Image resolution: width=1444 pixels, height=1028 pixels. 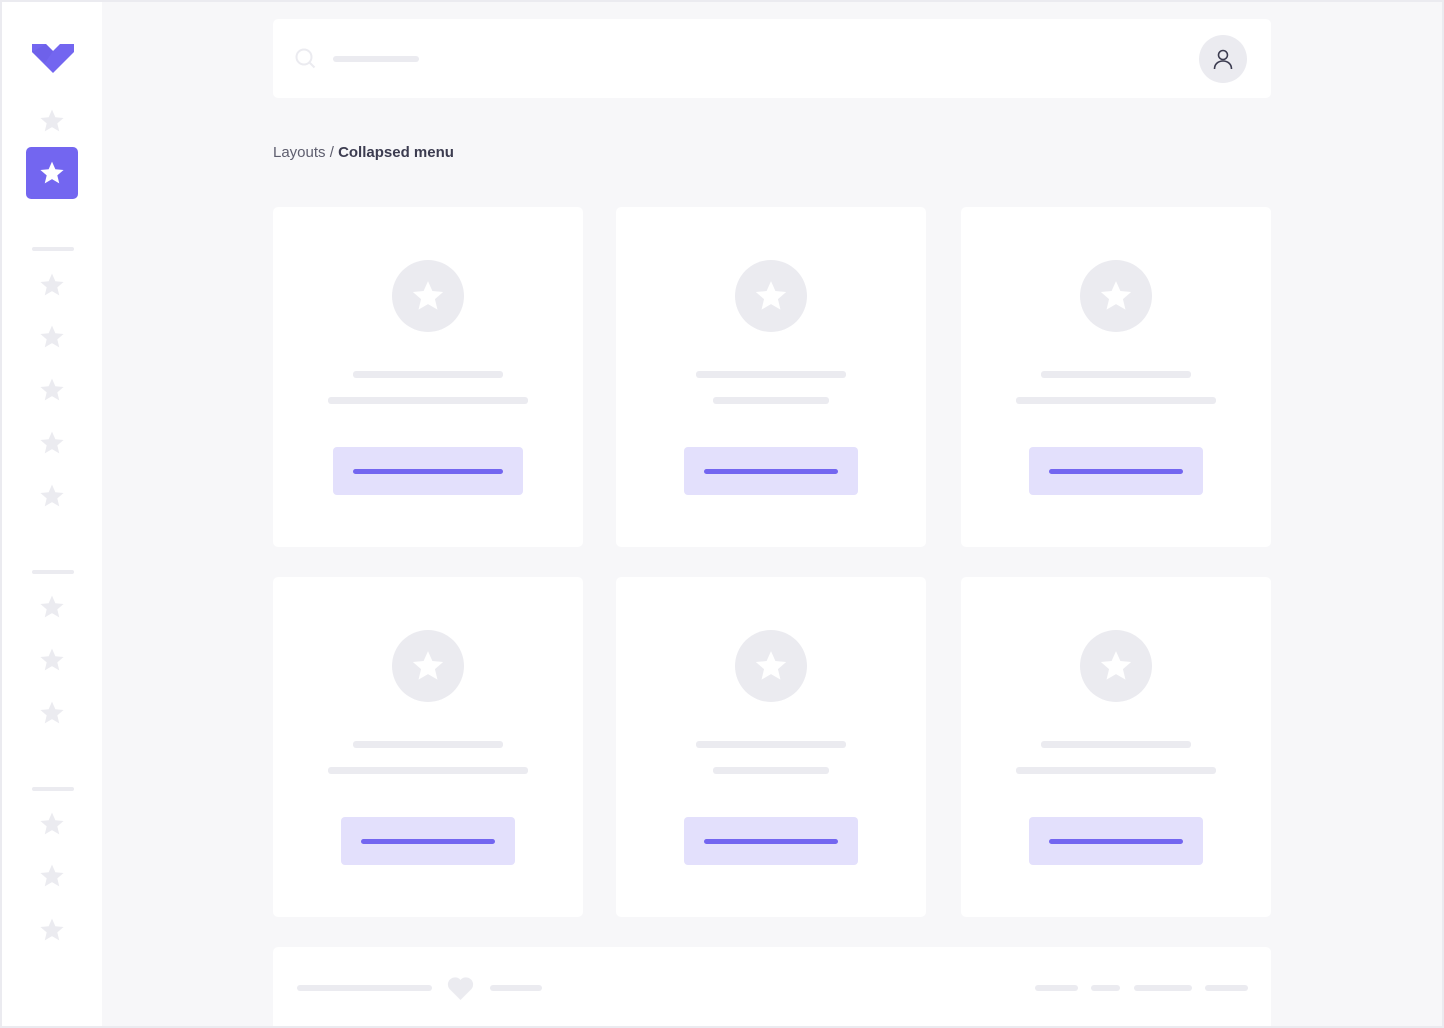 I want to click on search-icon, so click(x=306, y=59).